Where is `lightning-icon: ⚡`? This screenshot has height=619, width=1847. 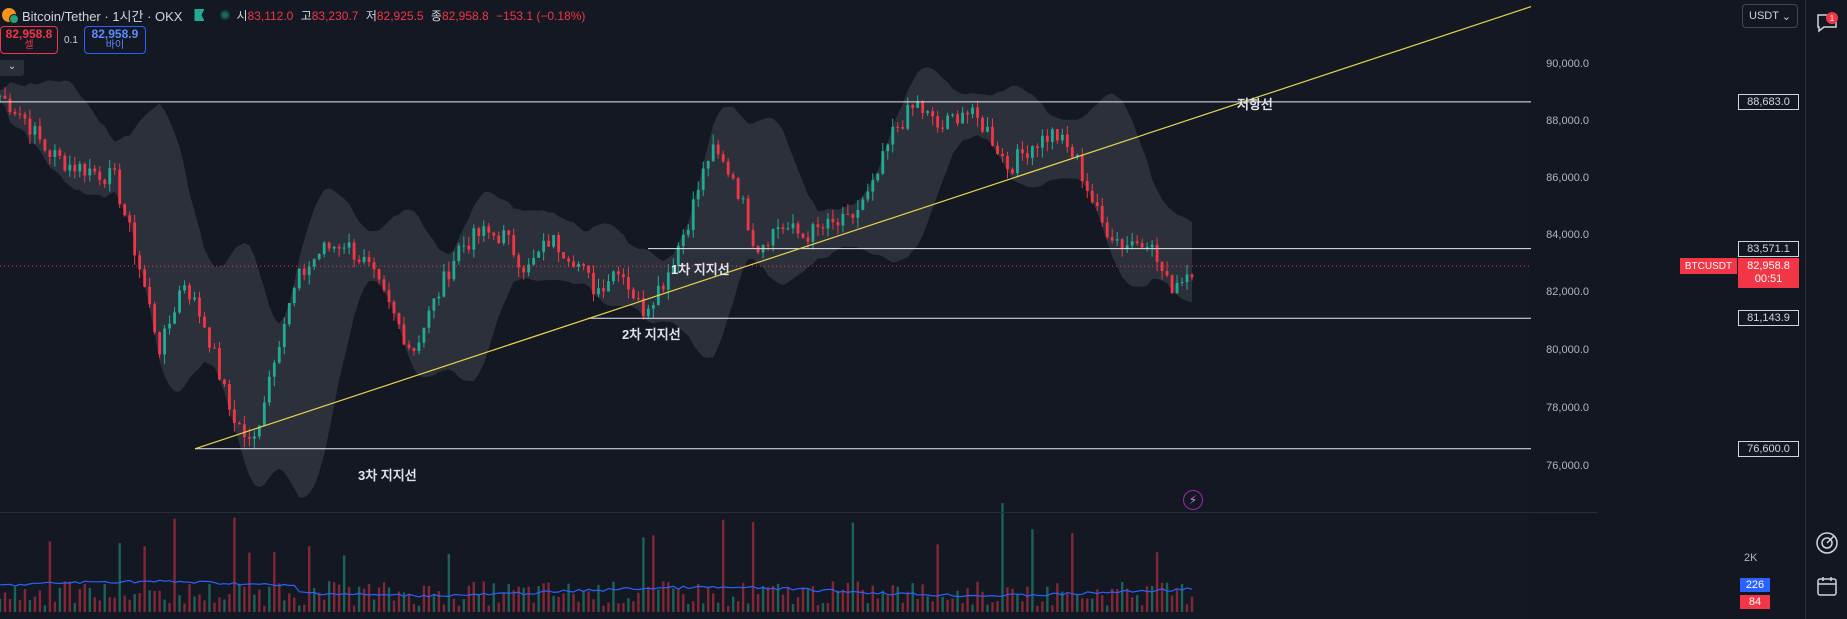 lightning-icon: ⚡ is located at coordinates (1193, 500).